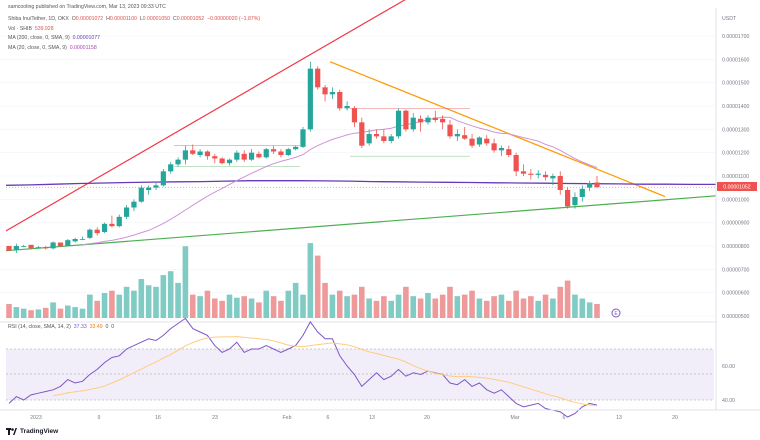  I want to click on rsi-band, so click(360, 374).